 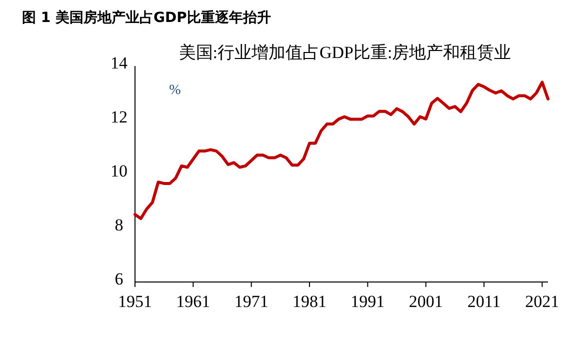 I want to click on x-tick-label: 1961, so click(x=193, y=301).